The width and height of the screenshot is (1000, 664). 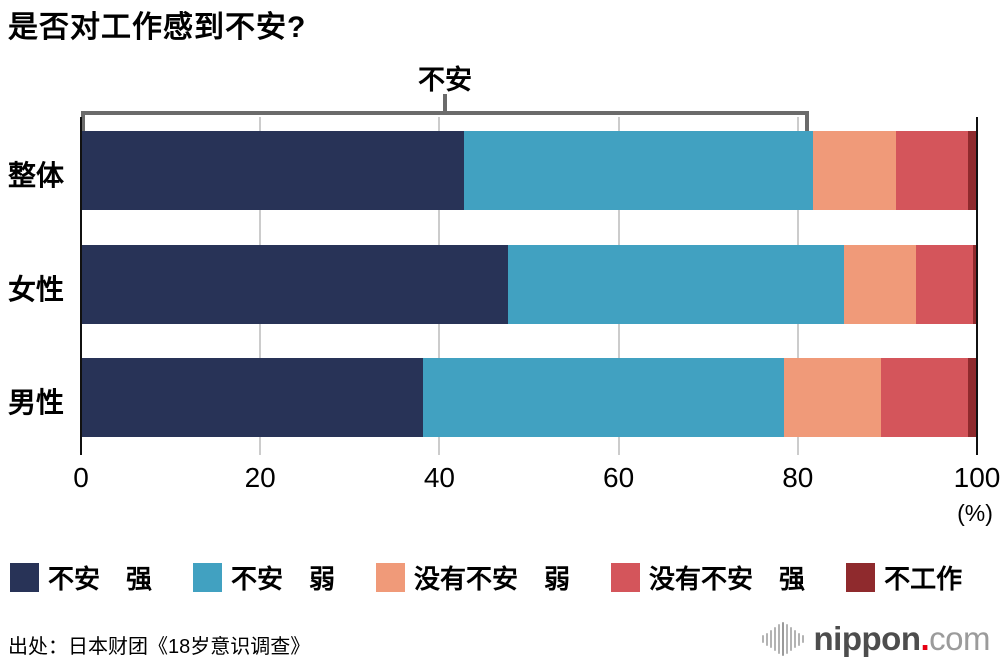 I want to click on x-tick-label: 20, so click(x=260, y=477).